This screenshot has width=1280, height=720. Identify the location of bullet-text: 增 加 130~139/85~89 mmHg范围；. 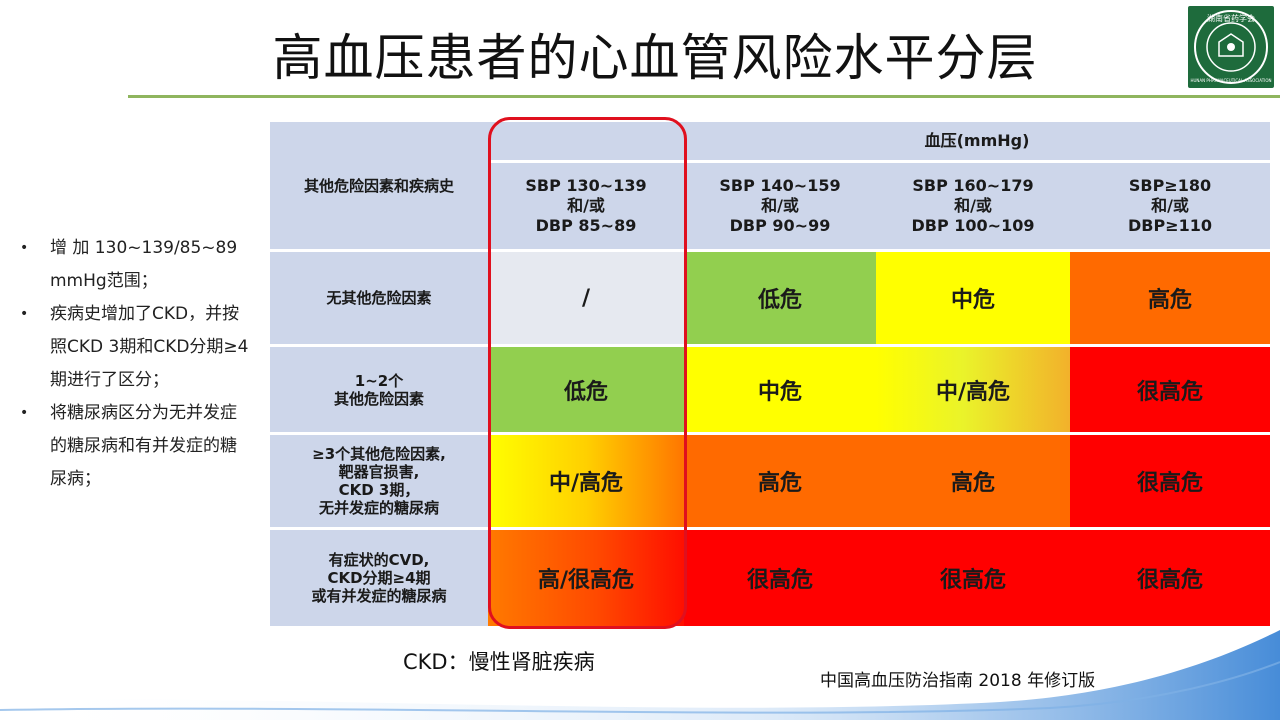
(144, 264).